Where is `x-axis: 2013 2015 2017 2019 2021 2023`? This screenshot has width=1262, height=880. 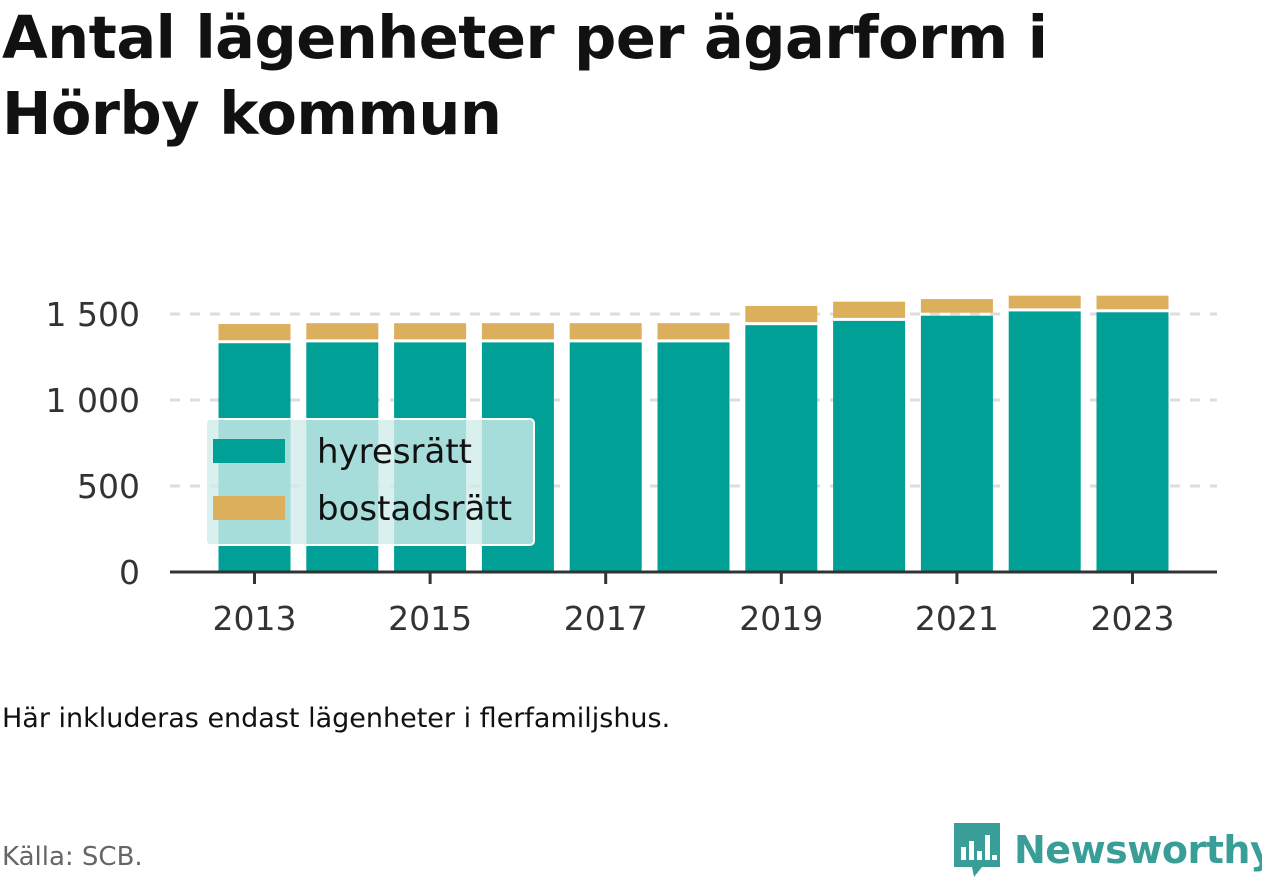 x-axis: 2013 2015 2017 2019 2021 2023 is located at coordinates (693, 604).